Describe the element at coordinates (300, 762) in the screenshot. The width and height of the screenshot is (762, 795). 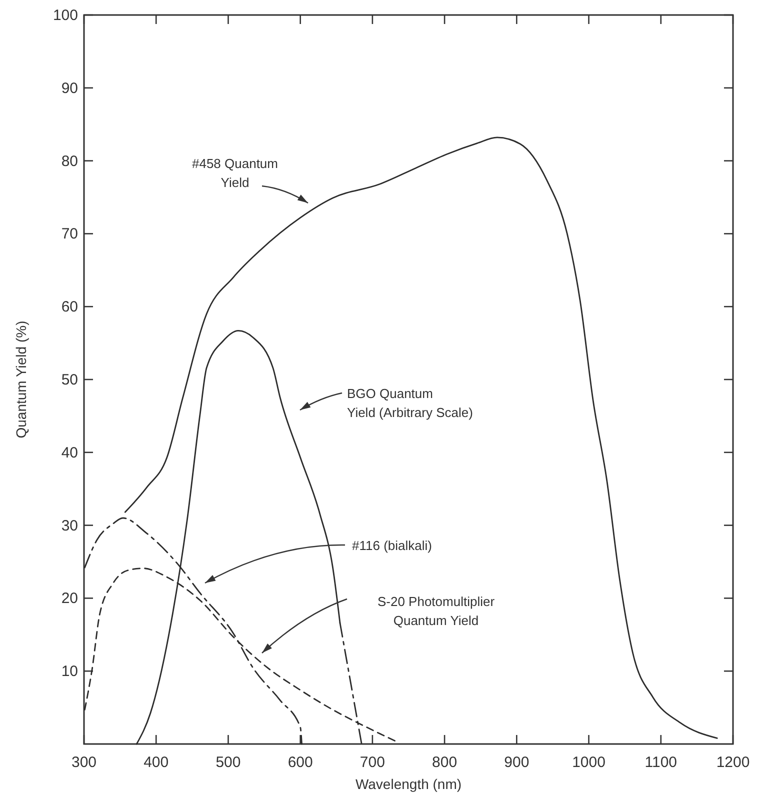
I see `x-tick-label: 600` at that location.